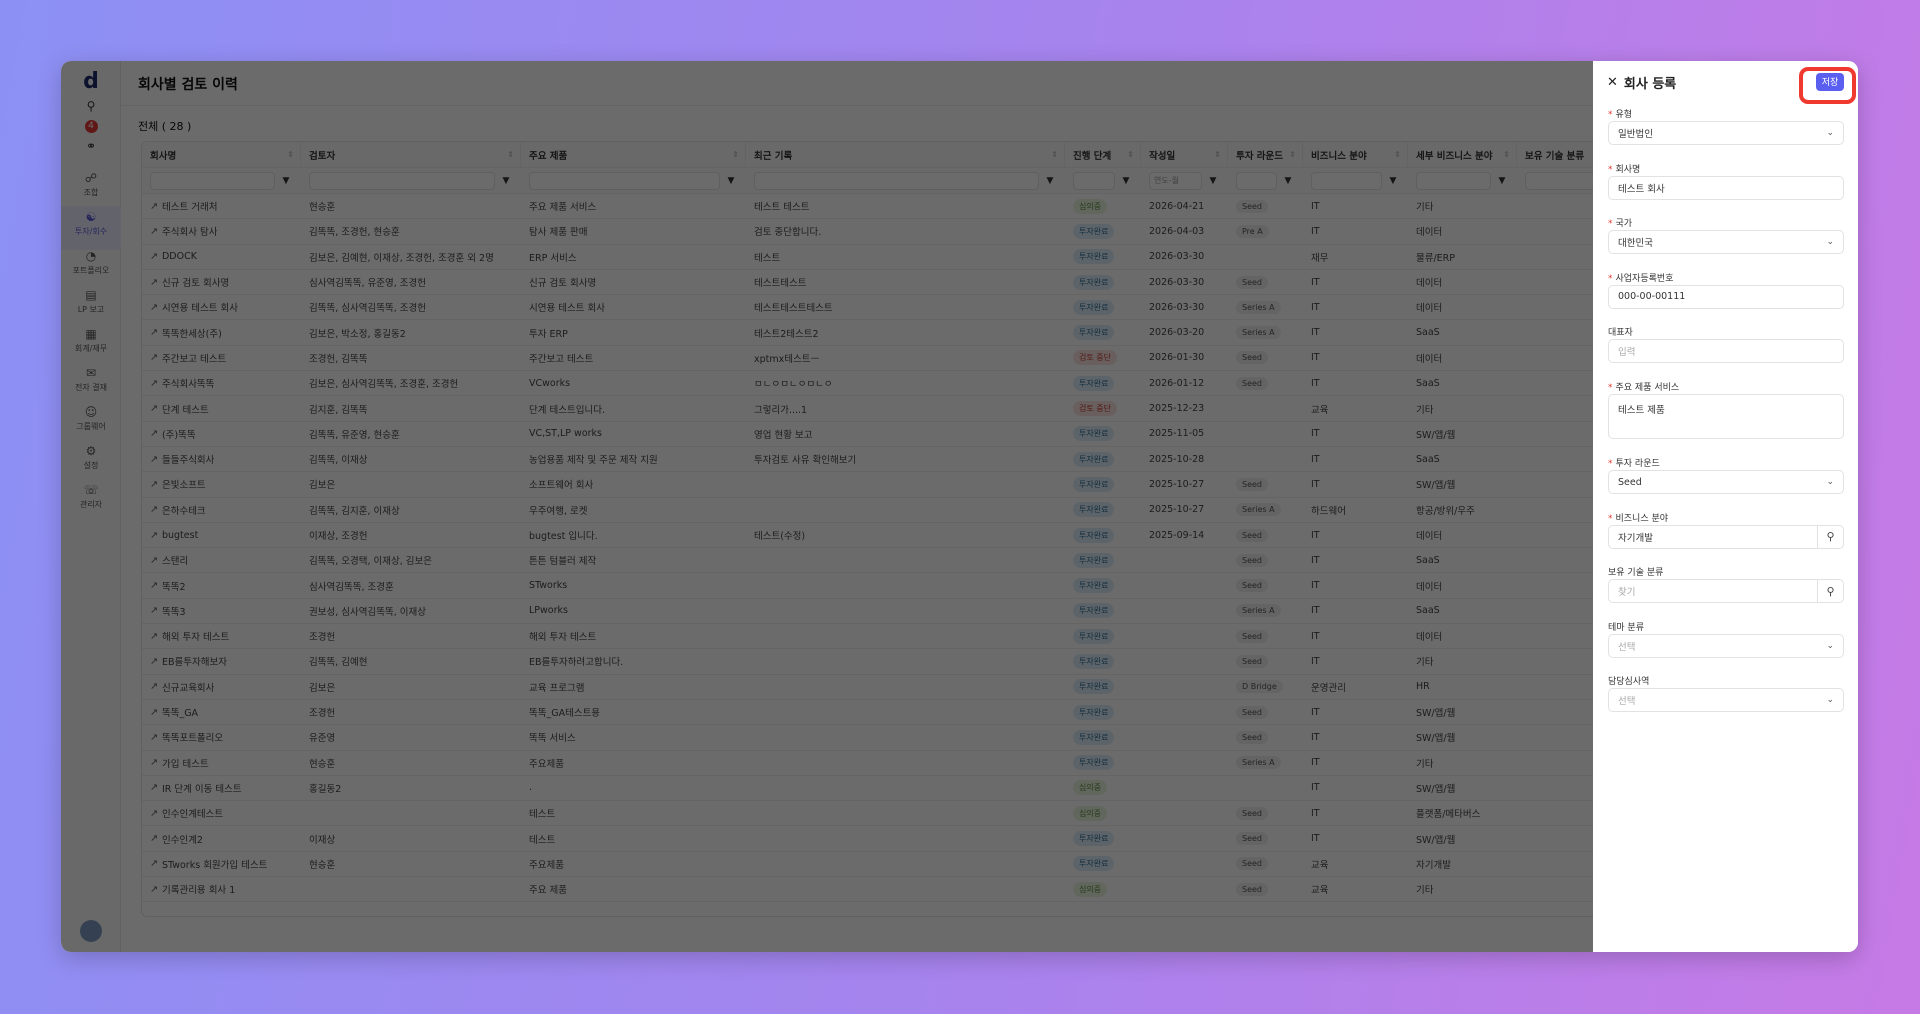 Image resolution: width=1920 pixels, height=1014 pixels. What do you see at coordinates (201, 789) in the screenshot?
I see `company-name-link: IR 단계 이동 테스트` at bounding box center [201, 789].